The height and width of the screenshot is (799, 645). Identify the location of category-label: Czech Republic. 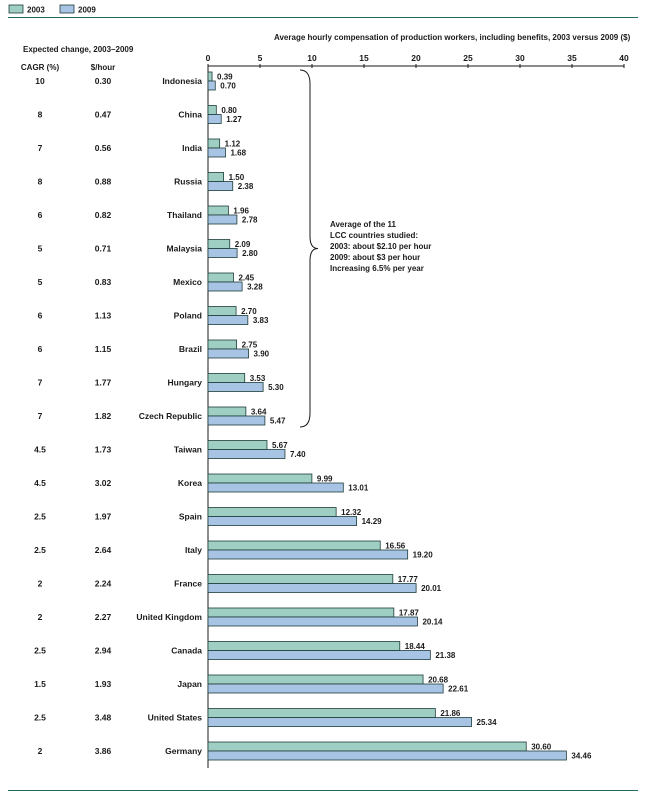
(171, 416).